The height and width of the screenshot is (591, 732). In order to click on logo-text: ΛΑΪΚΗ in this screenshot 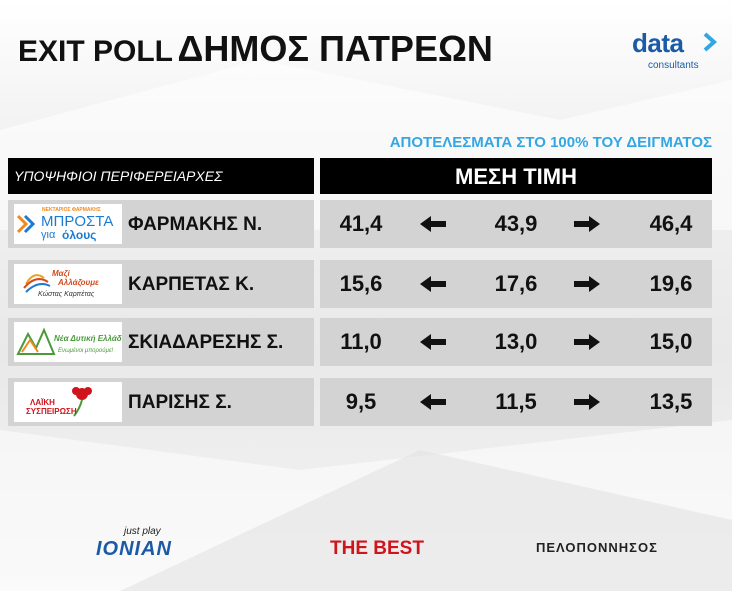, I will do `click(42, 402)`.